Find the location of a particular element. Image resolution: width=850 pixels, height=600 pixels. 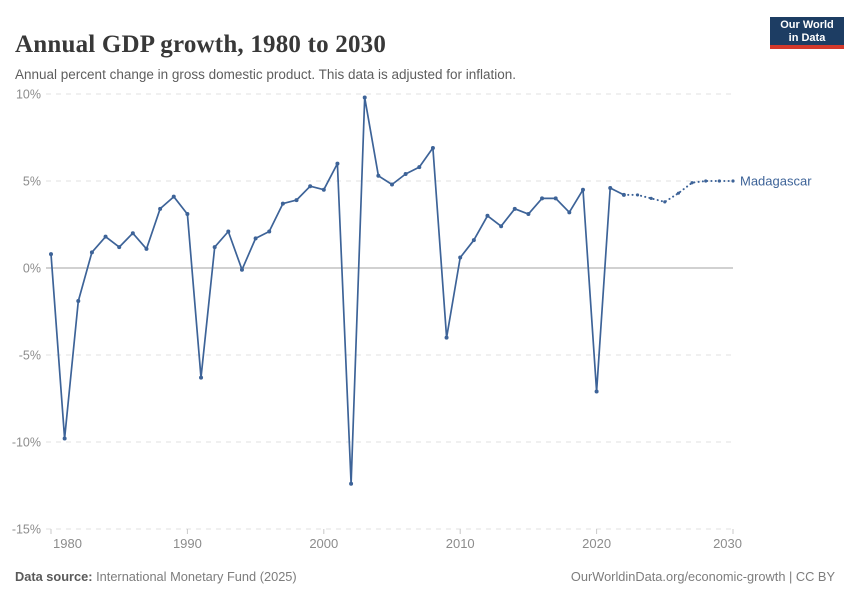

x-axis-tick-label: 2030 is located at coordinates (727, 543).